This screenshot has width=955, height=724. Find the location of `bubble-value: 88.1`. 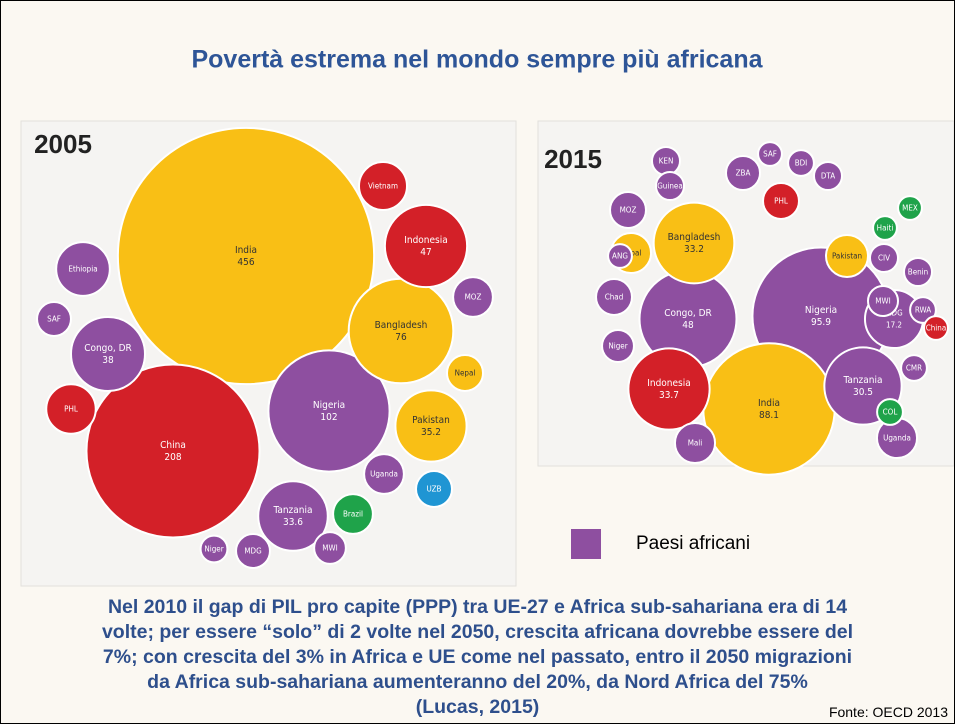

bubble-value: 88.1 is located at coordinates (769, 415).